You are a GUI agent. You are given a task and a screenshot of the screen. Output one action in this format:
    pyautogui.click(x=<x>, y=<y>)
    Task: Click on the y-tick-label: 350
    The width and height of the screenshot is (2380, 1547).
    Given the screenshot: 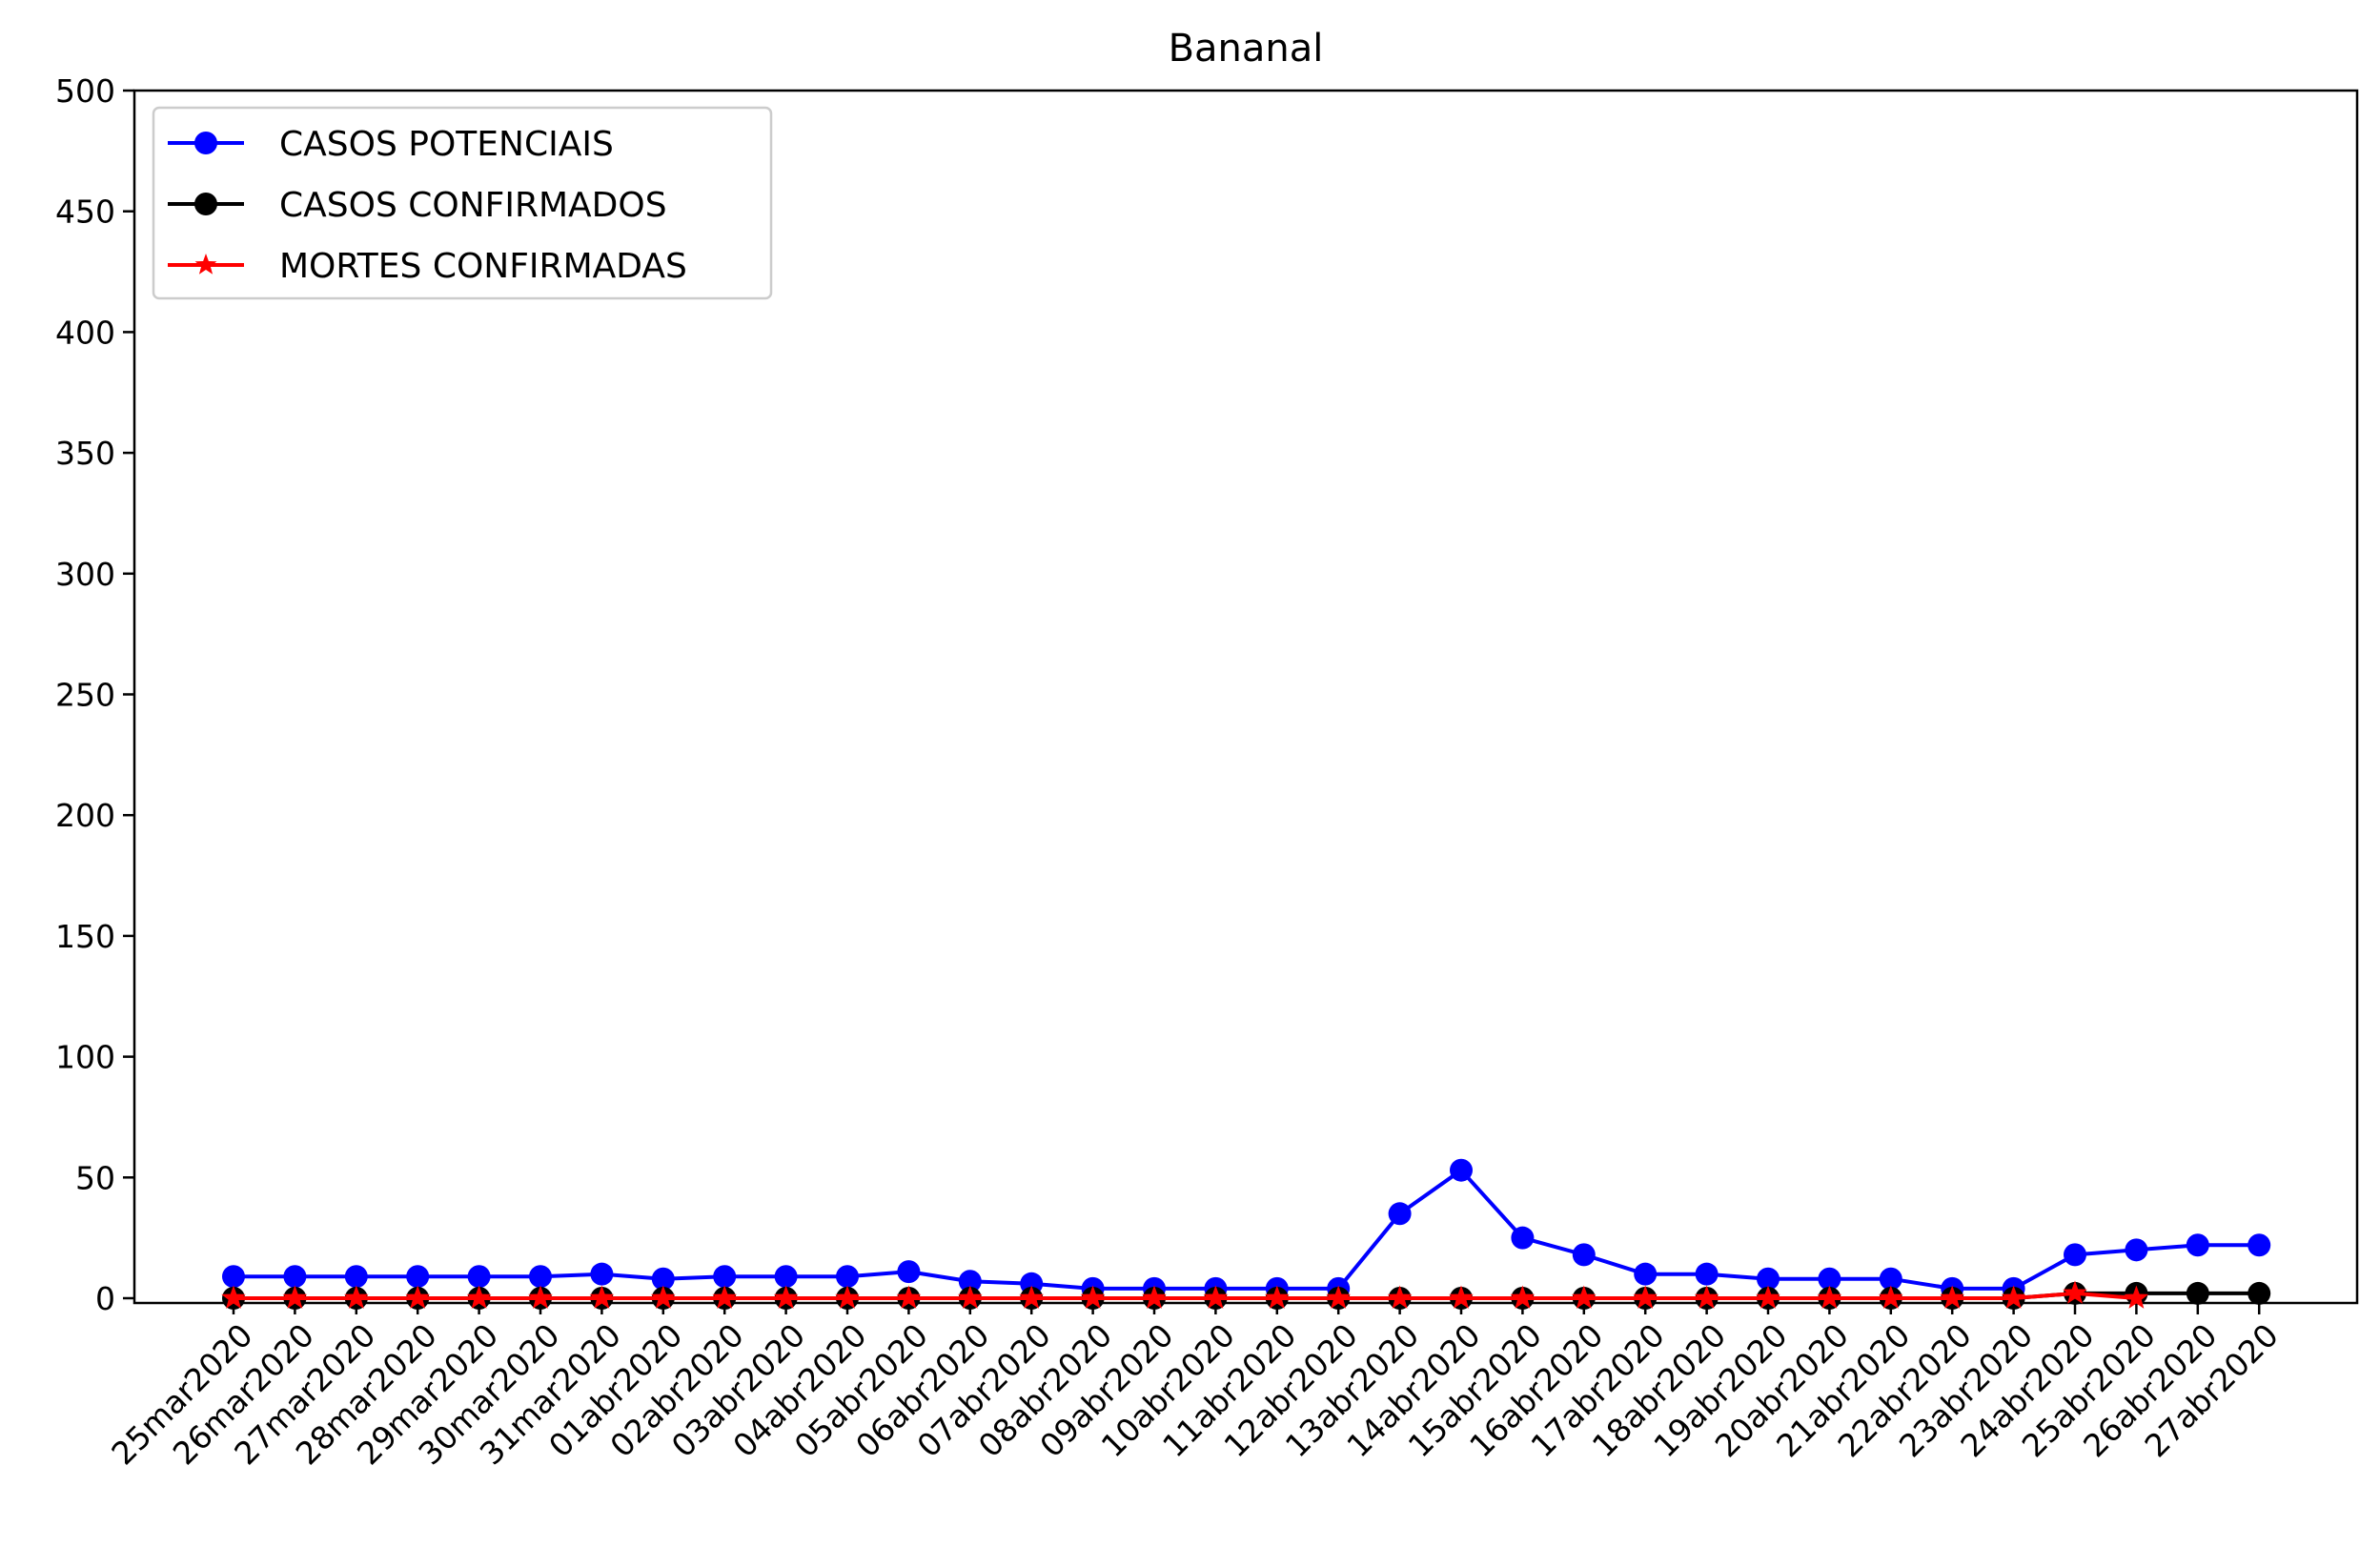 What is the action you would take?
    pyautogui.click(x=85, y=453)
    